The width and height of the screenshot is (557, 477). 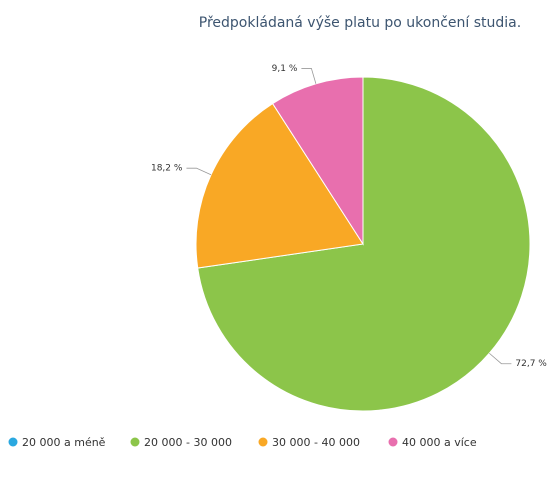 I want to click on data-label: 9,1 %, so click(x=285, y=69).